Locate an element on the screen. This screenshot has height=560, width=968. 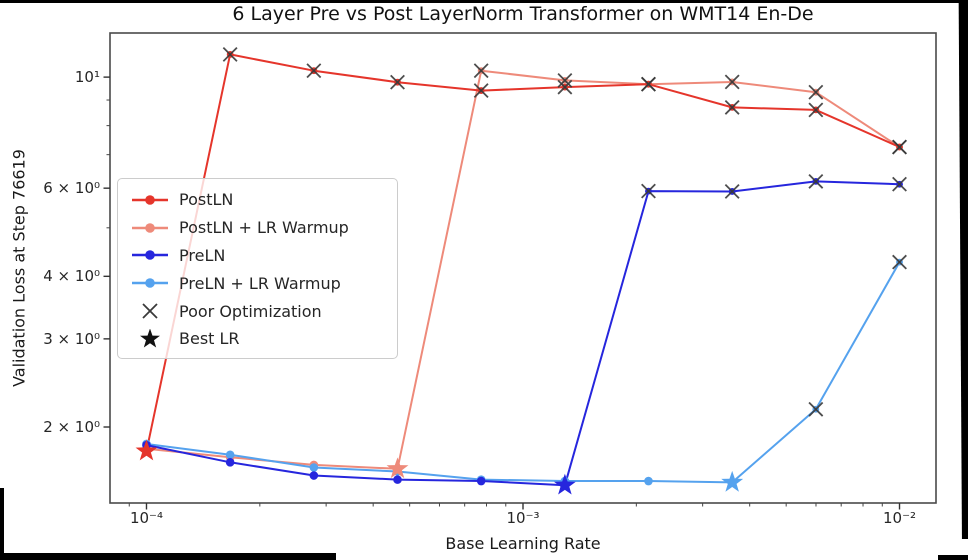
y-tick-label: 3 × 10⁰ is located at coordinates (71, 338).